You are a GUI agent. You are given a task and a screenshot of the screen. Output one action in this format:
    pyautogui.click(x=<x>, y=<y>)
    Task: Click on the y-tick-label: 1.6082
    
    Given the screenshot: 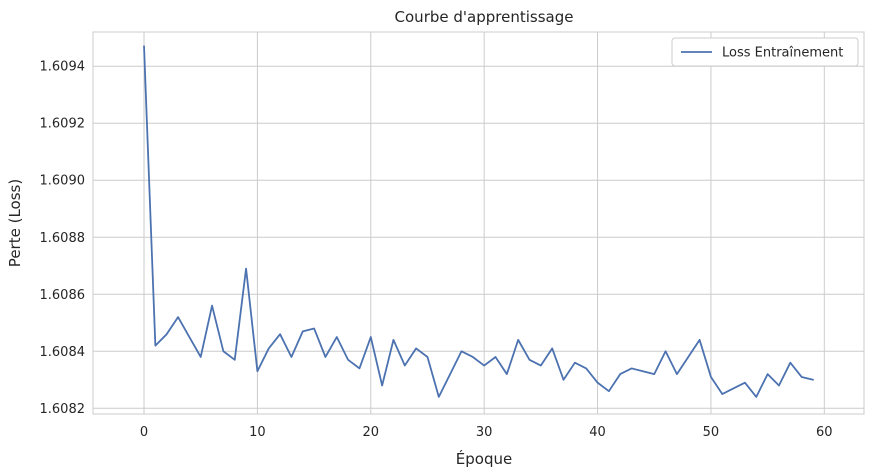 What is the action you would take?
    pyautogui.click(x=63, y=409)
    